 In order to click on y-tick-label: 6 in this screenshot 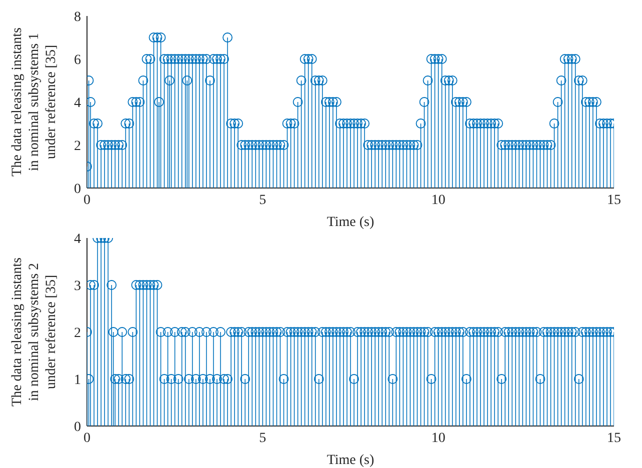, I will do `click(77, 60)`.